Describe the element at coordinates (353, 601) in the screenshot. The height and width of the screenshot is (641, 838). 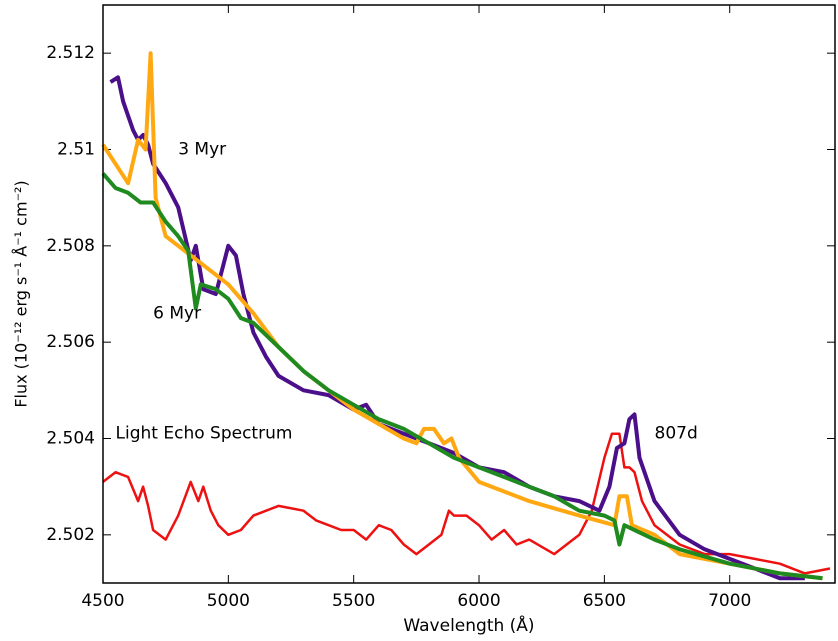
I see `x-tick-label: 5500` at that location.